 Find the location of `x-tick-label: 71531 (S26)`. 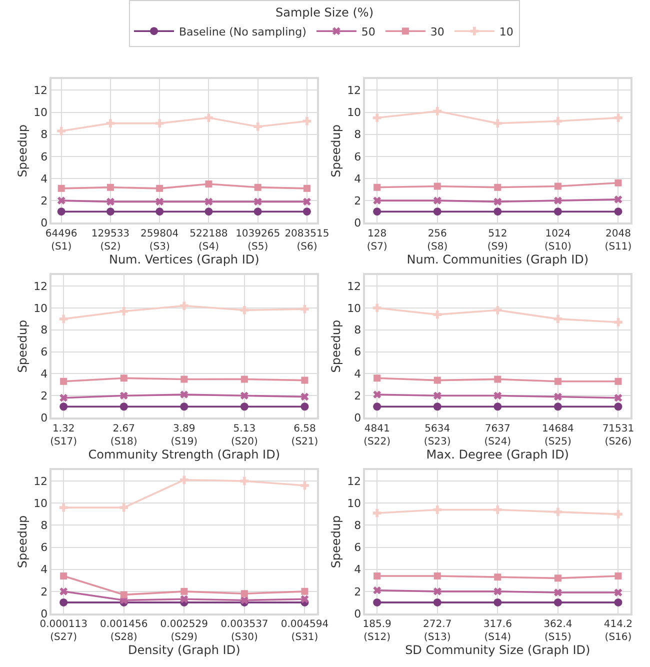

x-tick-label: 71531 (S26) is located at coordinates (618, 435).